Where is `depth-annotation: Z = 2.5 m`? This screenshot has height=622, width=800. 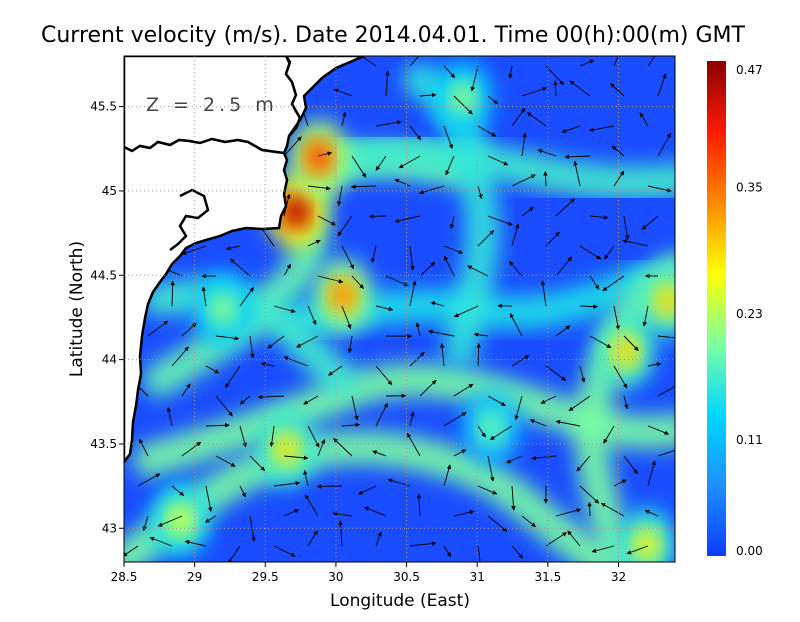 depth-annotation: Z = 2.5 m is located at coordinates (212, 105).